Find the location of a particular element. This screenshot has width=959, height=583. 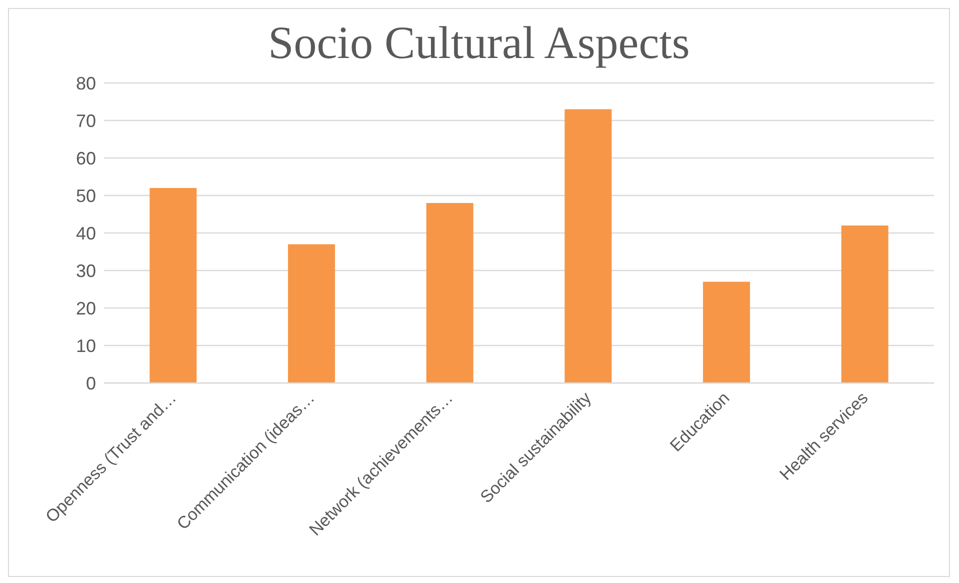

y-tick-label: 10 is located at coordinates (86, 346).